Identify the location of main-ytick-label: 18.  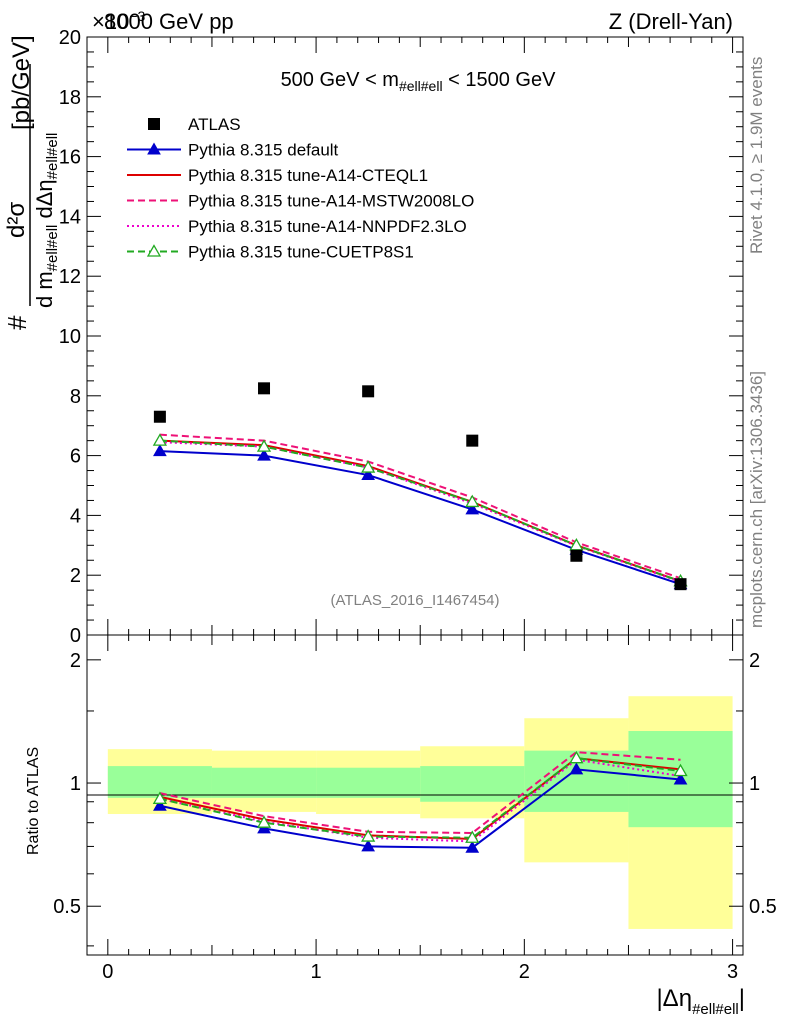
(70, 98).